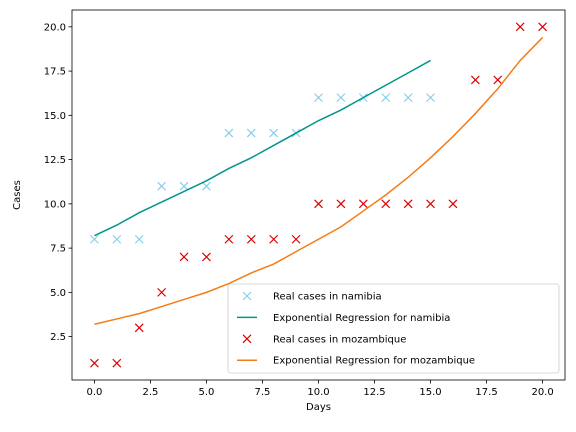  I want to click on legend-entry: Exponential Regression for namibia, so click(343, 318).